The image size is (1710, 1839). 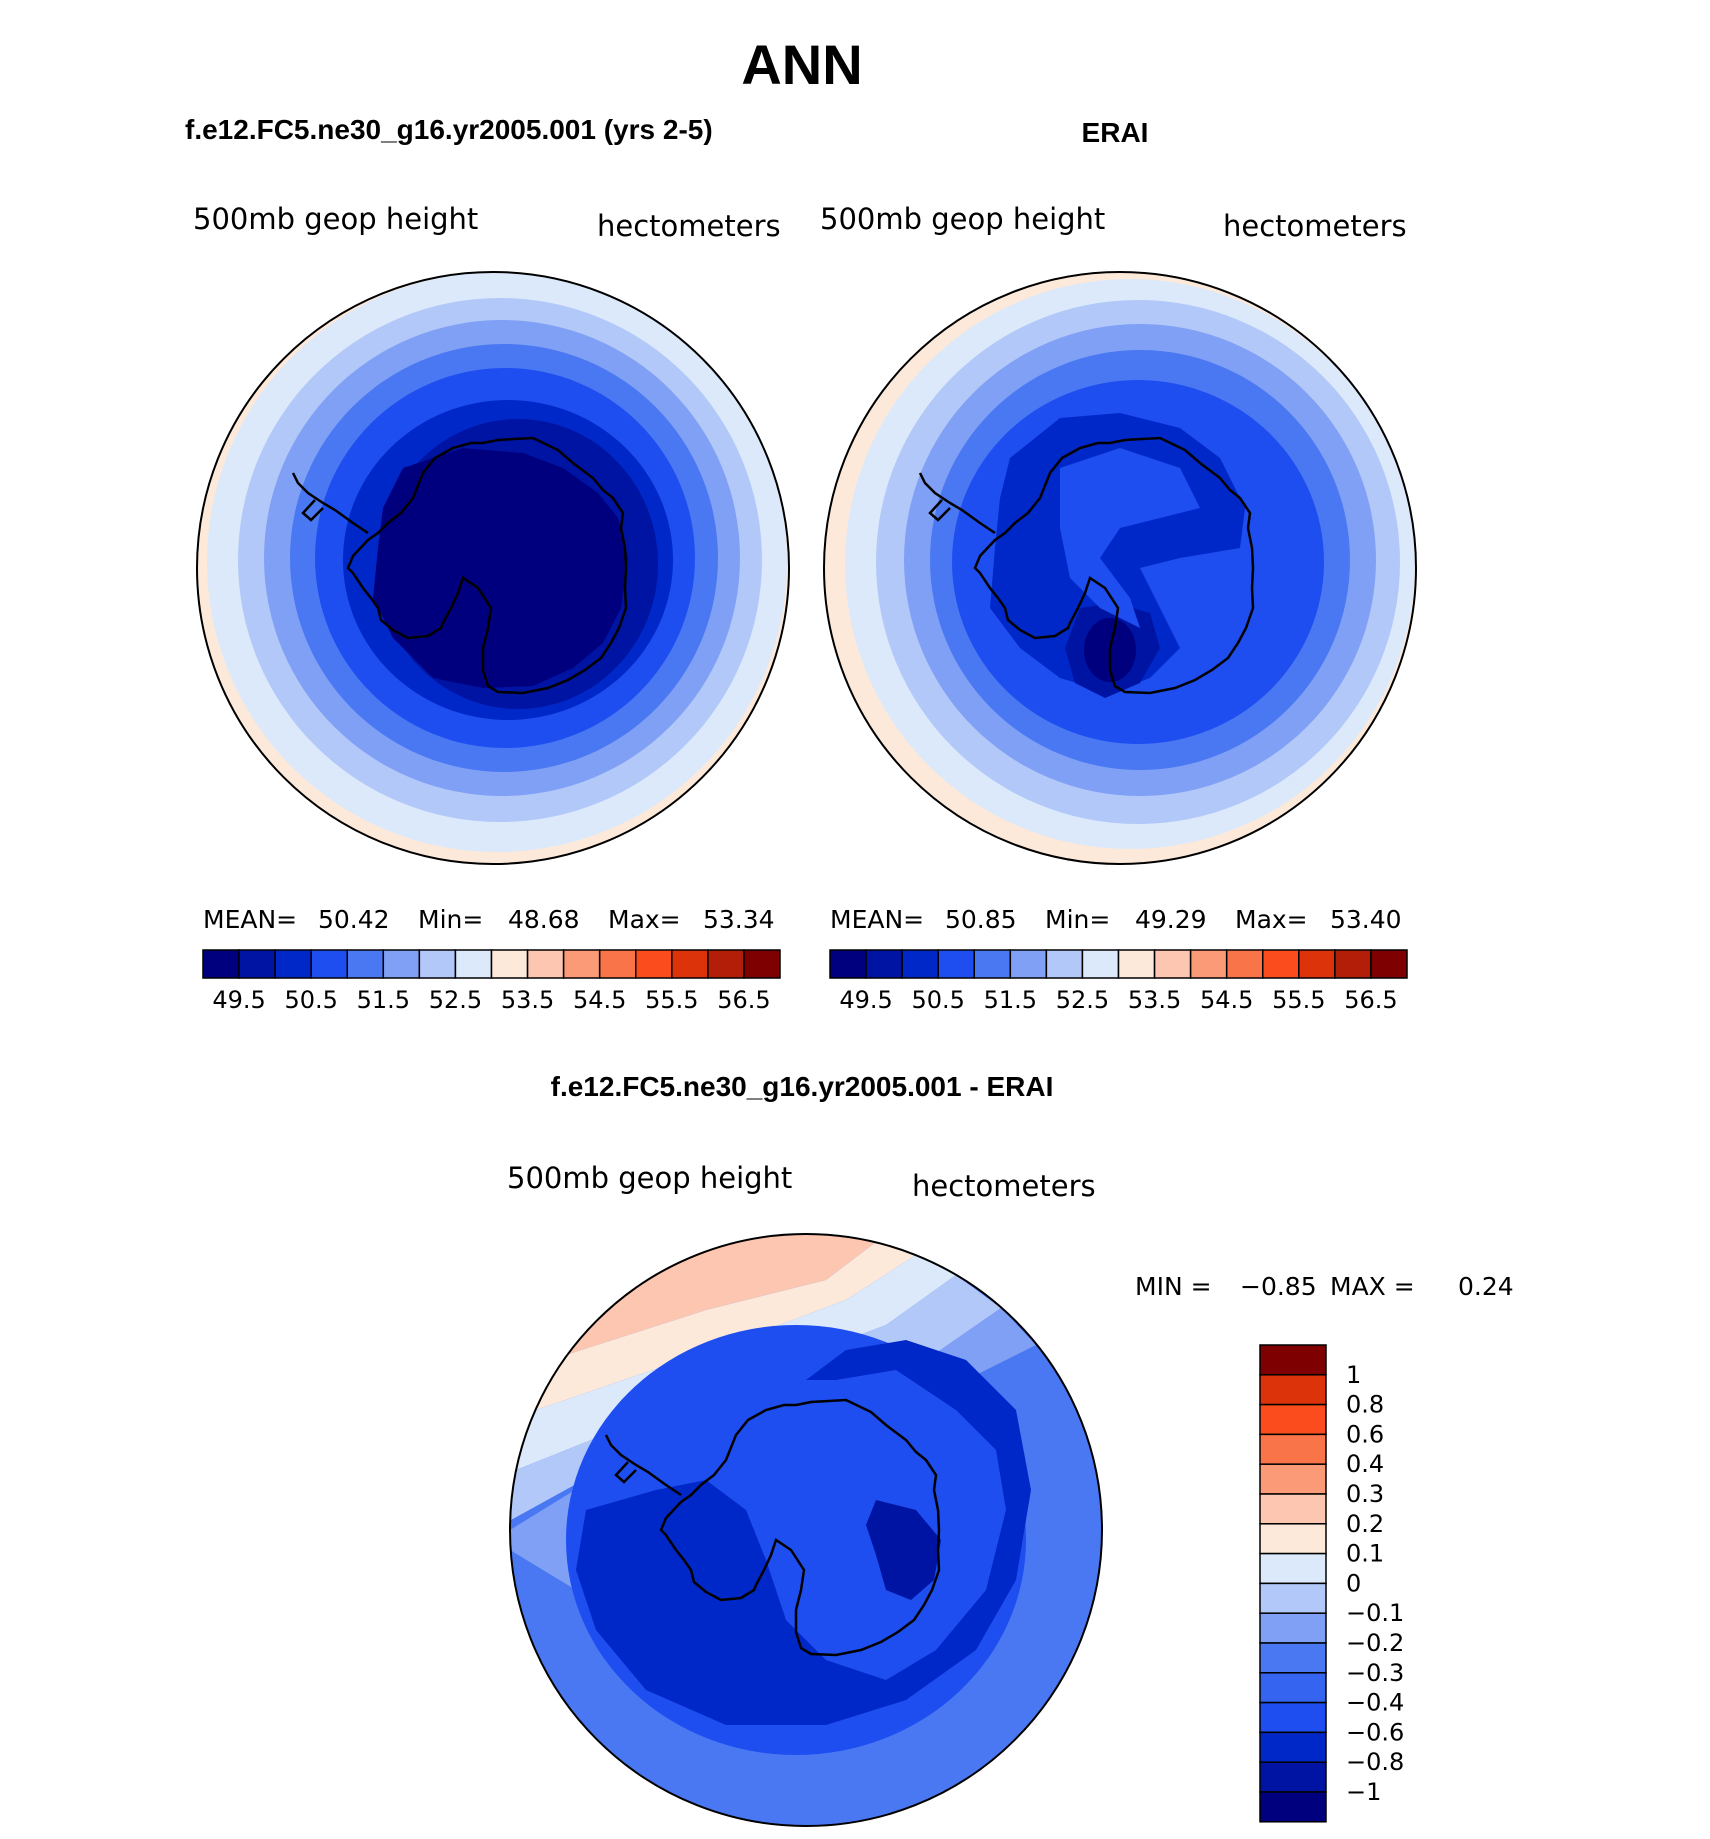 What do you see at coordinates (1315, 226) in the screenshot?
I see `panel2-right-label: hectometers` at bounding box center [1315, 226].